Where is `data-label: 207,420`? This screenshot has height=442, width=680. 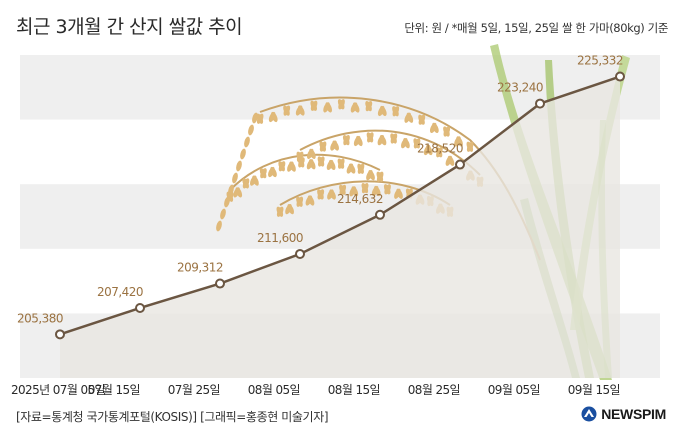 data-label: 207,420 is located at coordinates (120, 292).